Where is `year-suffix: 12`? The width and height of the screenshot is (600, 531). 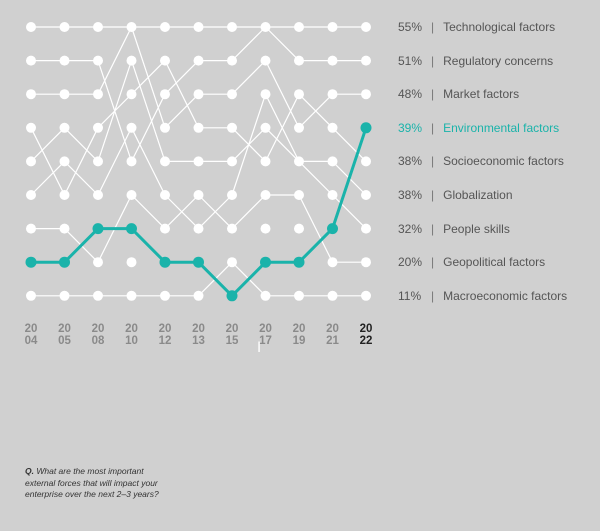 year-suffix: 12 is located at coordinates (165, 341).